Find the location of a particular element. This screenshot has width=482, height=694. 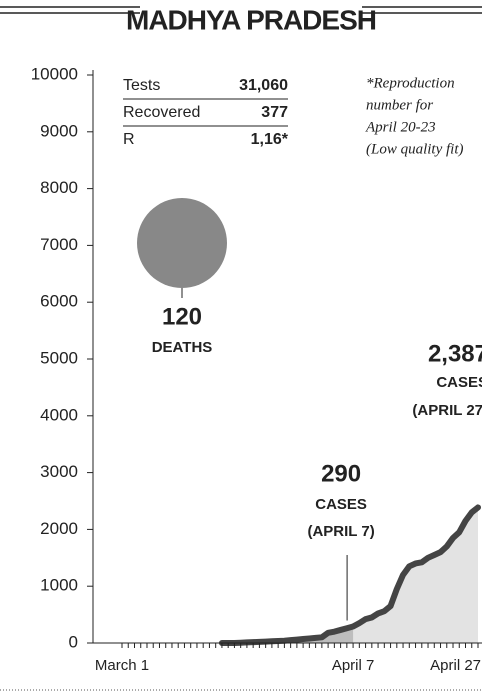

annotation: (APRIL 27) is located at coordinates (447, 410).